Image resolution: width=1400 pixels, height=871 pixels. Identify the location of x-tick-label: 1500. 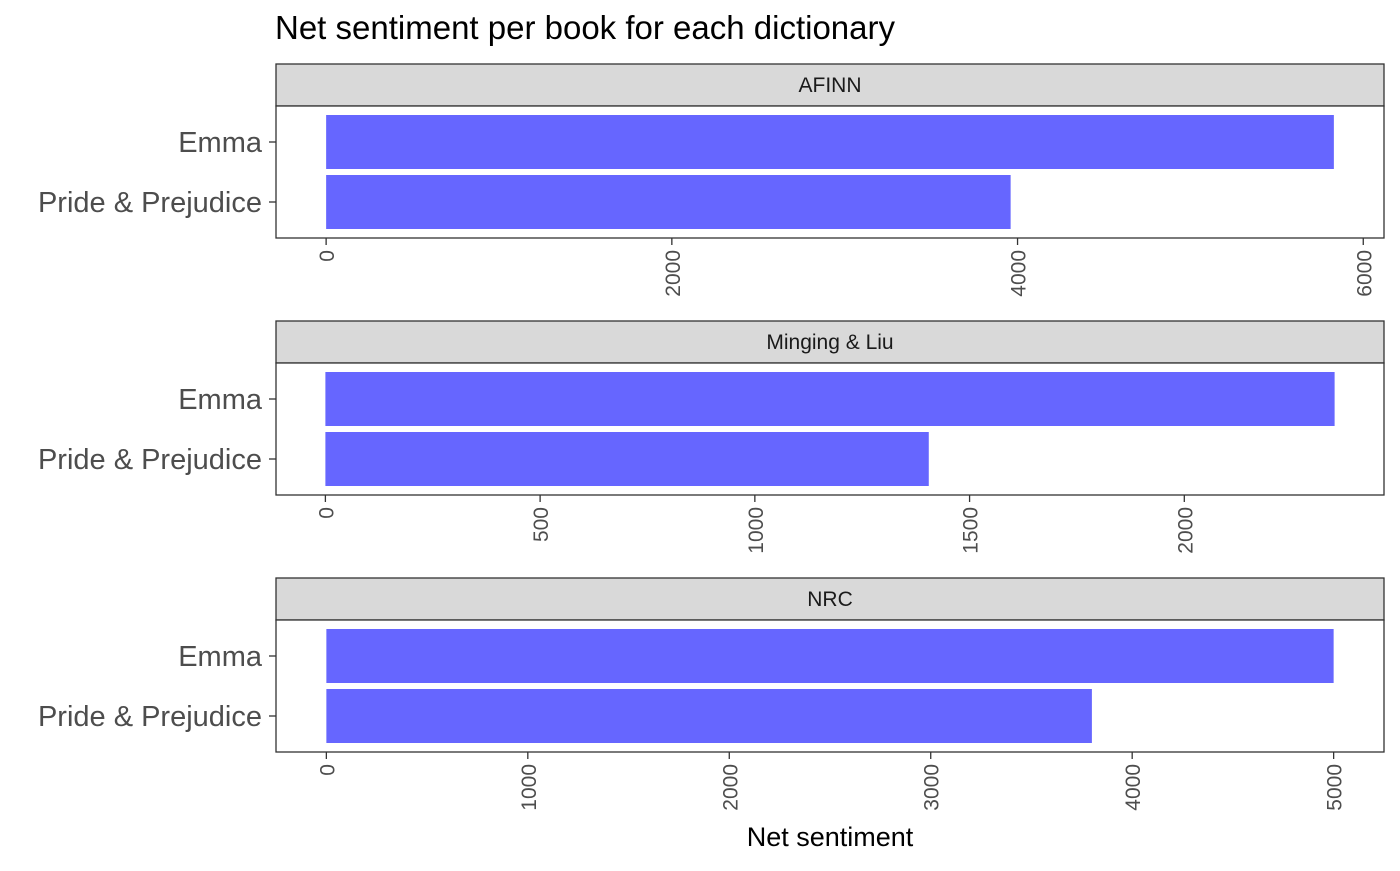
(971, 530).